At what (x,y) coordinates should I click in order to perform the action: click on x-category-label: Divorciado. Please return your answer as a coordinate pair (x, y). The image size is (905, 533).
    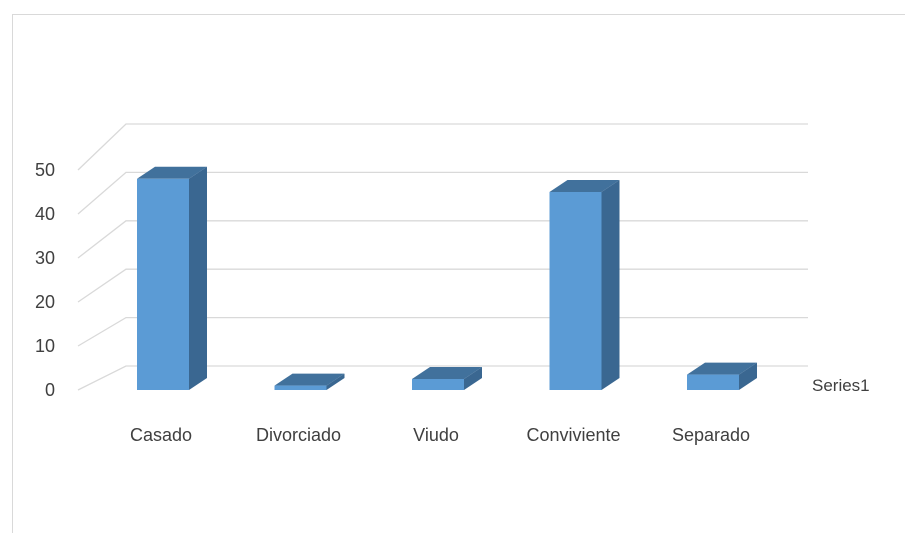
    Looking at the image, I should click on (298, 435).